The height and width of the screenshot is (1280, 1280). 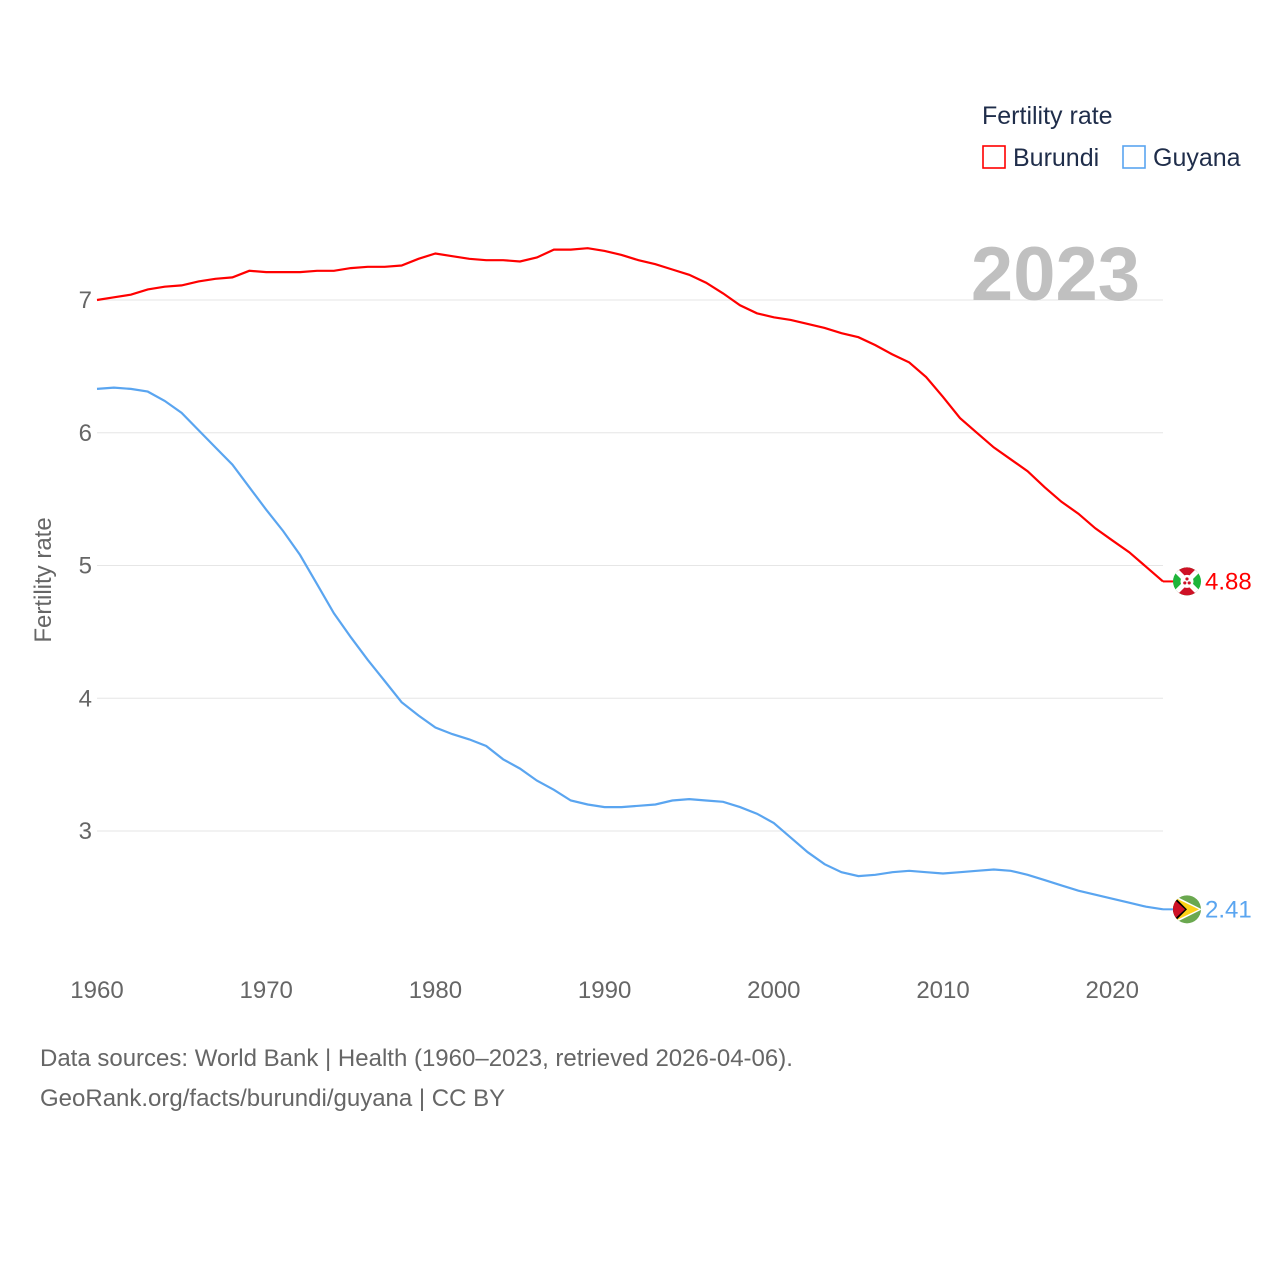 I want to click on year-label: 2023, so click(x=1055, y=274).